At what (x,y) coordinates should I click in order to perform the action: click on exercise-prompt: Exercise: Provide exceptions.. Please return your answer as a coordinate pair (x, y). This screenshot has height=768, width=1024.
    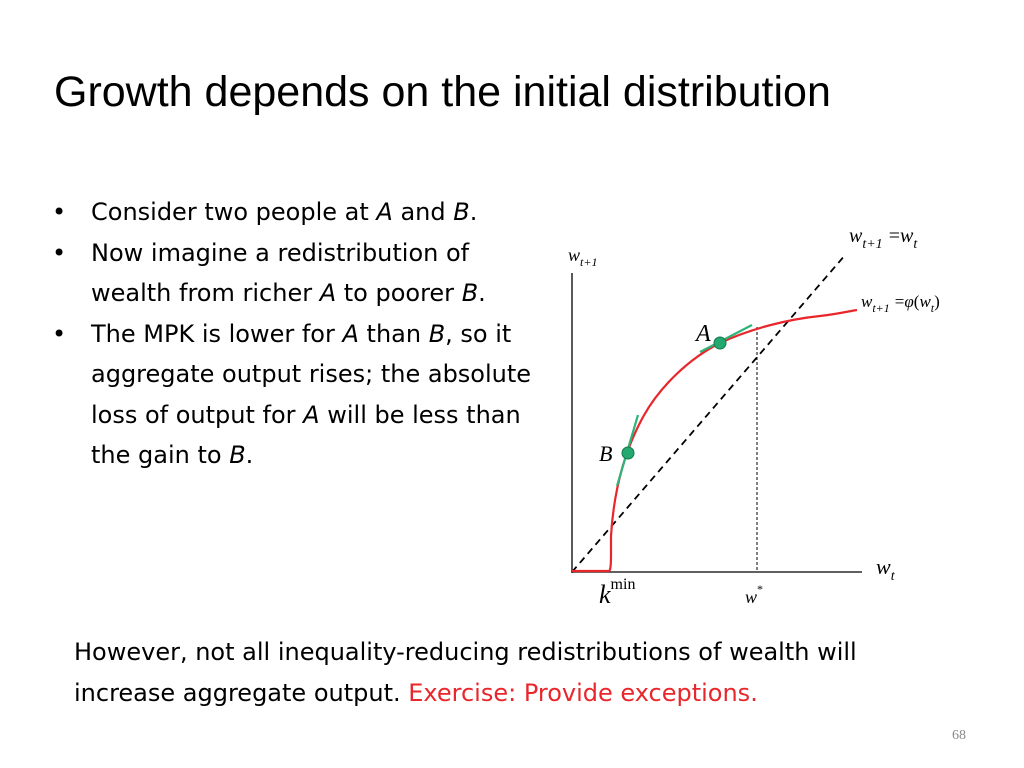
    Looking at the image, I should click on (583, 692).